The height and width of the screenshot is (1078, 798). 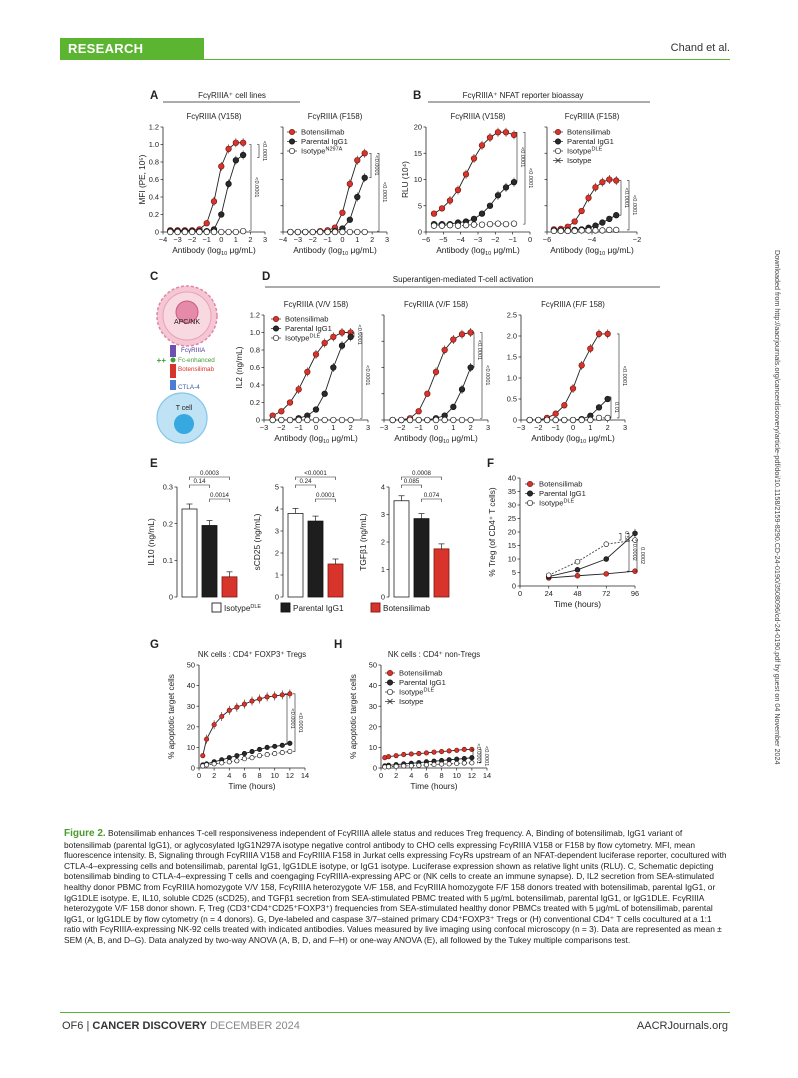 What do you see at coordinates (292, 718) in the screenshot?
I see `chart-g-sig-label: <0.0001` at bounding box center [292, 718].